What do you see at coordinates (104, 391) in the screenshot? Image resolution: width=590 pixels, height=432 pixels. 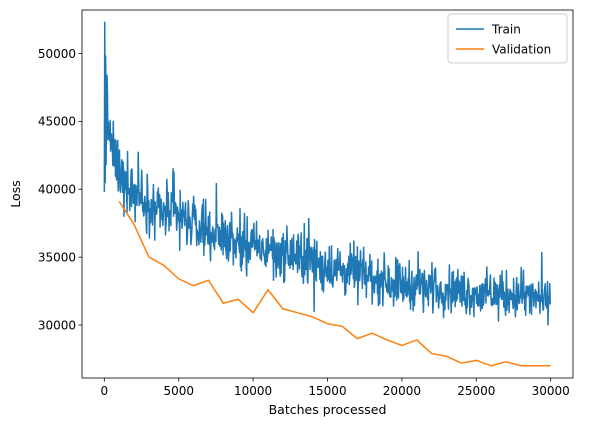 I see `x-tick-label: 0` at bounding box center [104, 391].